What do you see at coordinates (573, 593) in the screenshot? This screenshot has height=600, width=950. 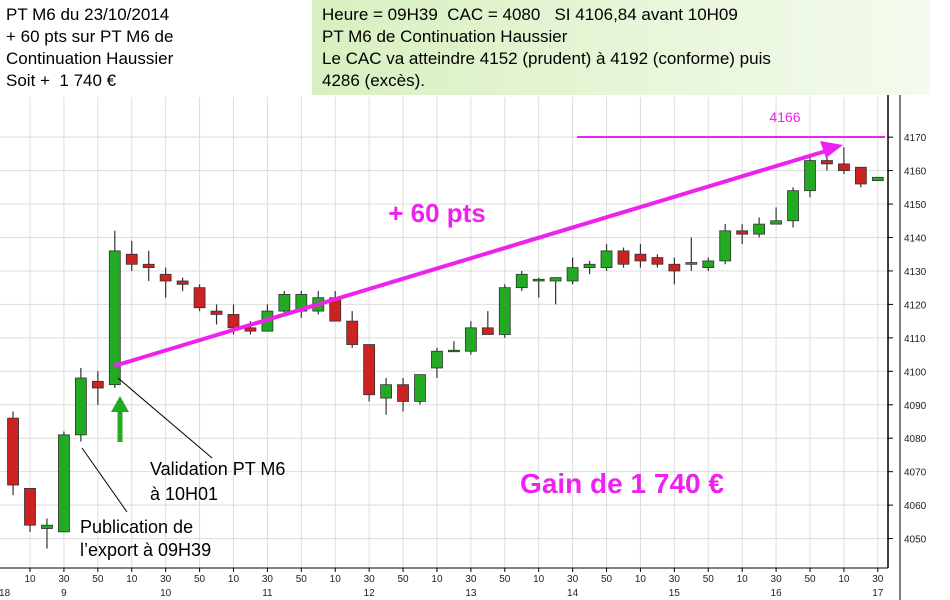 I see `x-major-tick-label: 14` at bounding box center [573, 593].